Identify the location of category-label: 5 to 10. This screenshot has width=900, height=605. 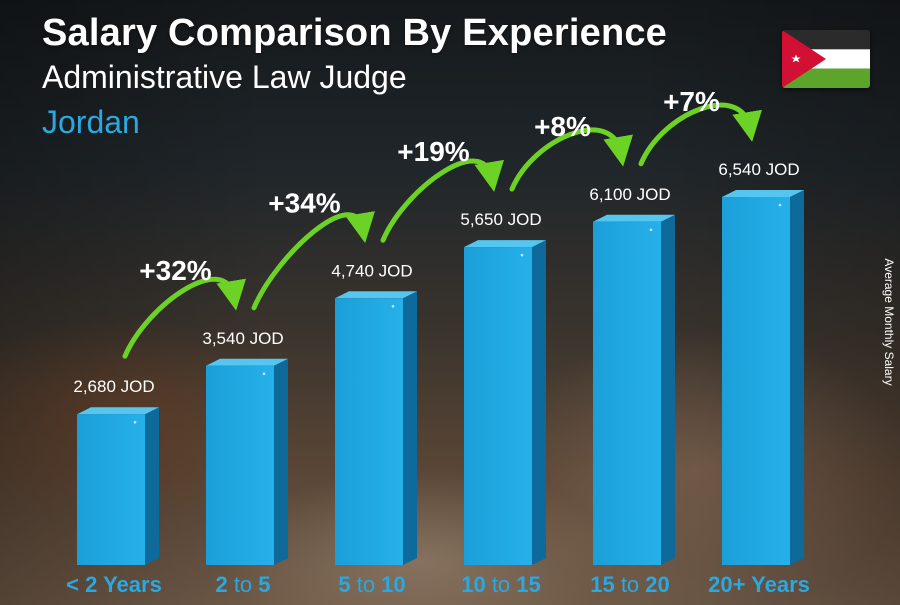
(371, 584).